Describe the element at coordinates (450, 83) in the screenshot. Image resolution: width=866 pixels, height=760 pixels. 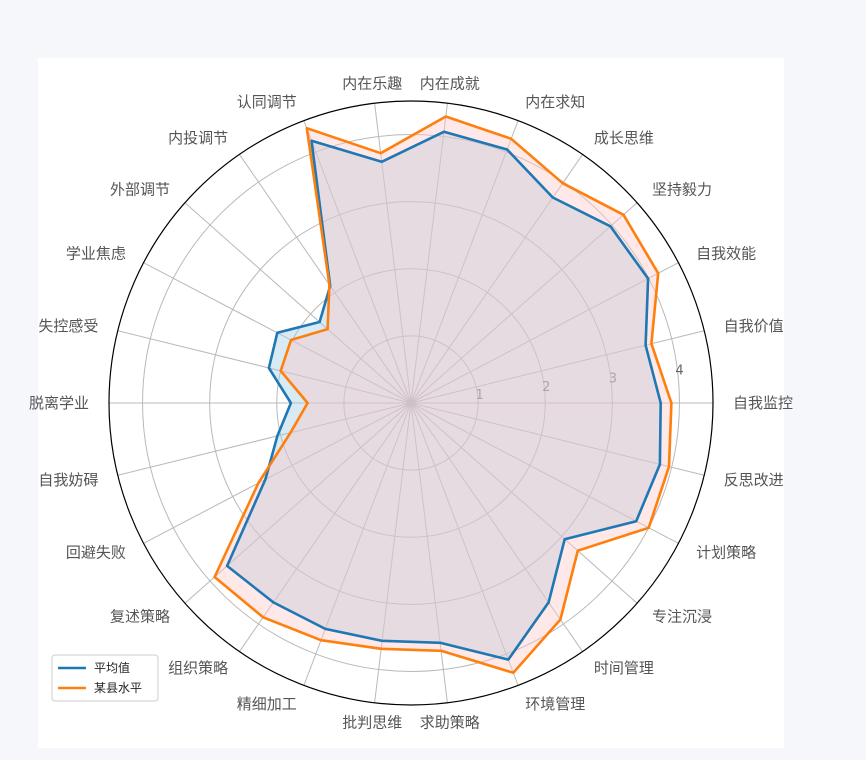
I see `category-label: 内在成就` at that location.